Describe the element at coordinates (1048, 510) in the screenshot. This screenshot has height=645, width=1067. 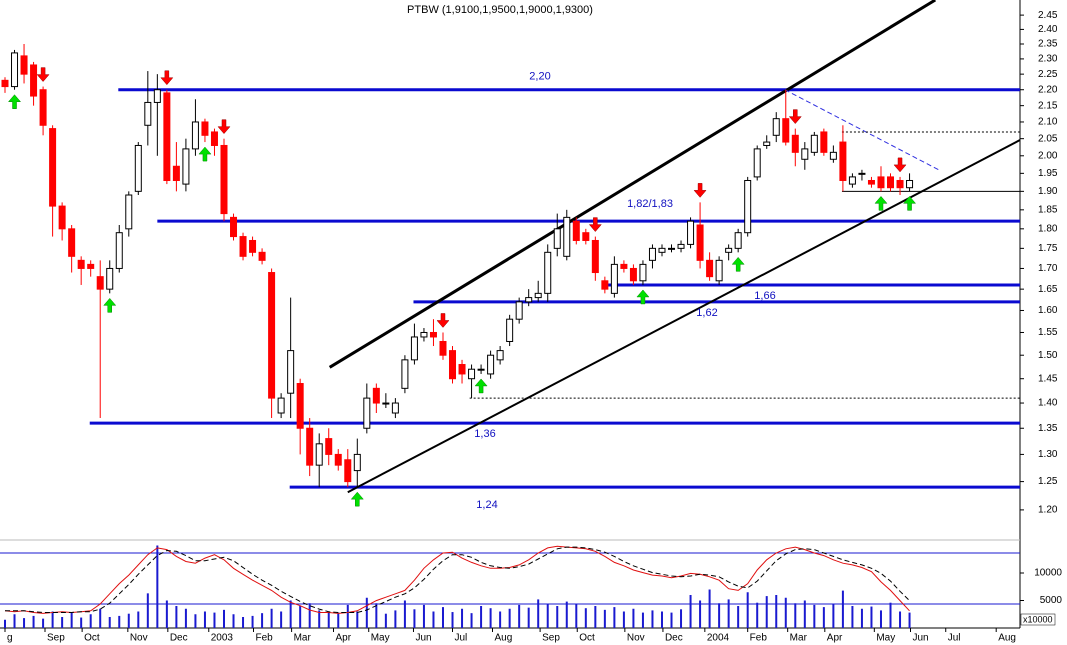
I see `y-tick-label: 1.20` at that location.